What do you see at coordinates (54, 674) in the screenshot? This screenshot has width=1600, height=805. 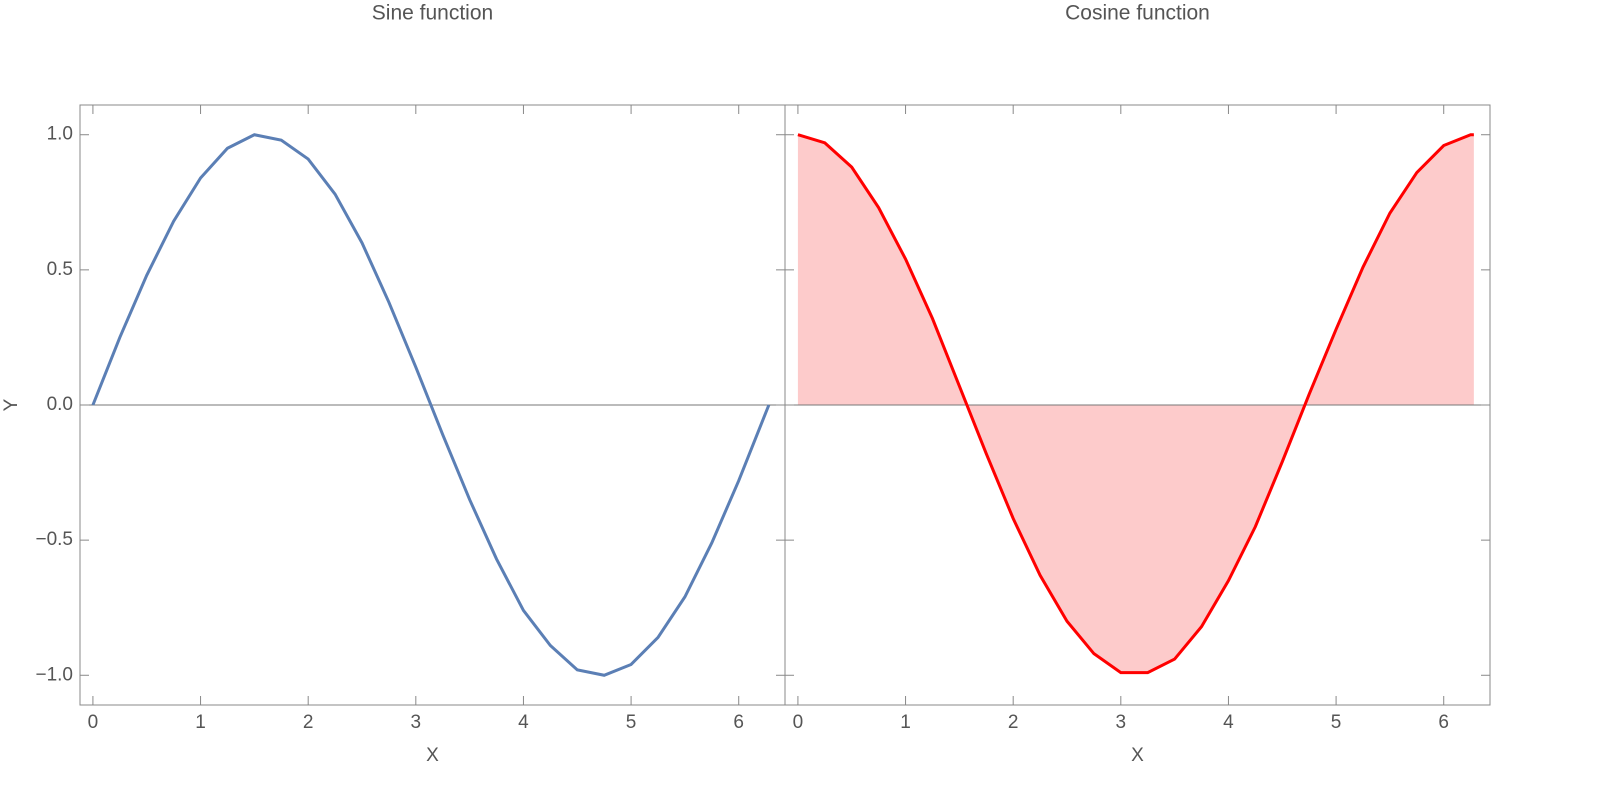 I see `y-tick-label: −1.0` at bounding box center [54, 674].